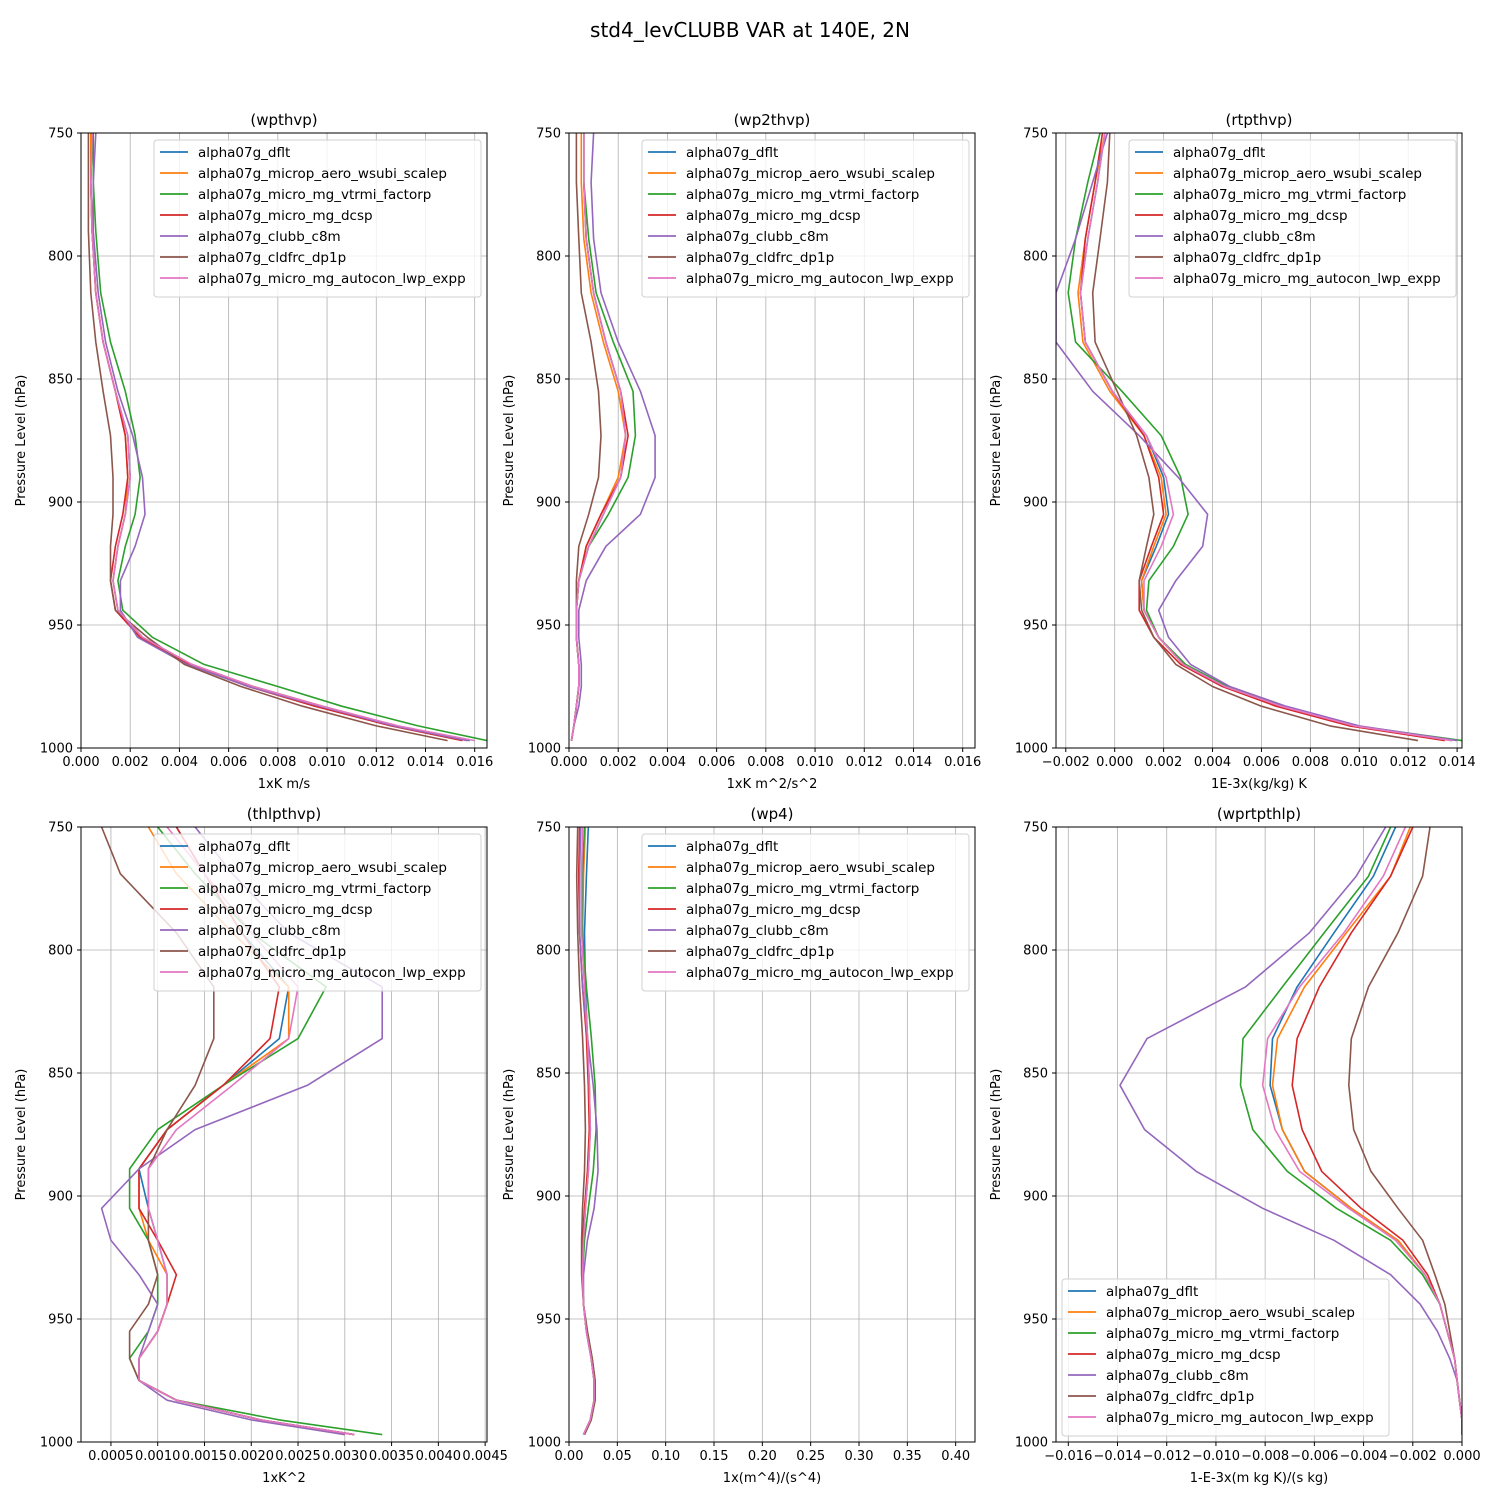 Image resolution: width=1500 pixels, height=1500 pixels. I want to click on subplot-title: (rtpthvp), so click(1258, 120).